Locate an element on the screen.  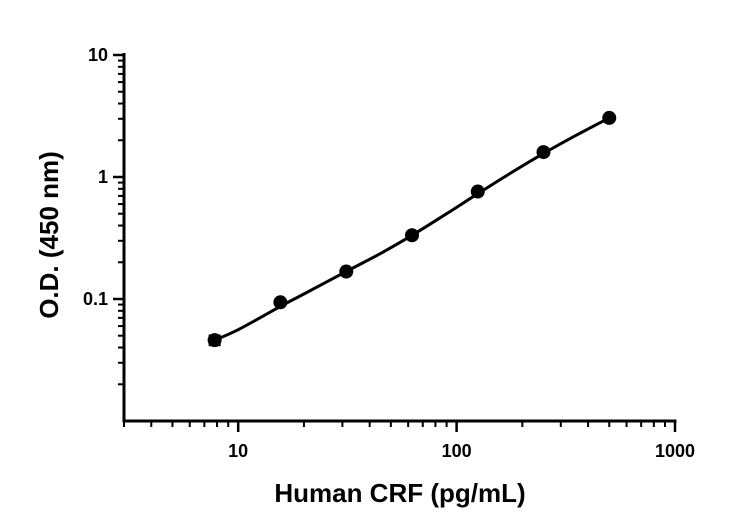
y-axis-title: O.D. (450 nm) is located at coordinates (49, 235).